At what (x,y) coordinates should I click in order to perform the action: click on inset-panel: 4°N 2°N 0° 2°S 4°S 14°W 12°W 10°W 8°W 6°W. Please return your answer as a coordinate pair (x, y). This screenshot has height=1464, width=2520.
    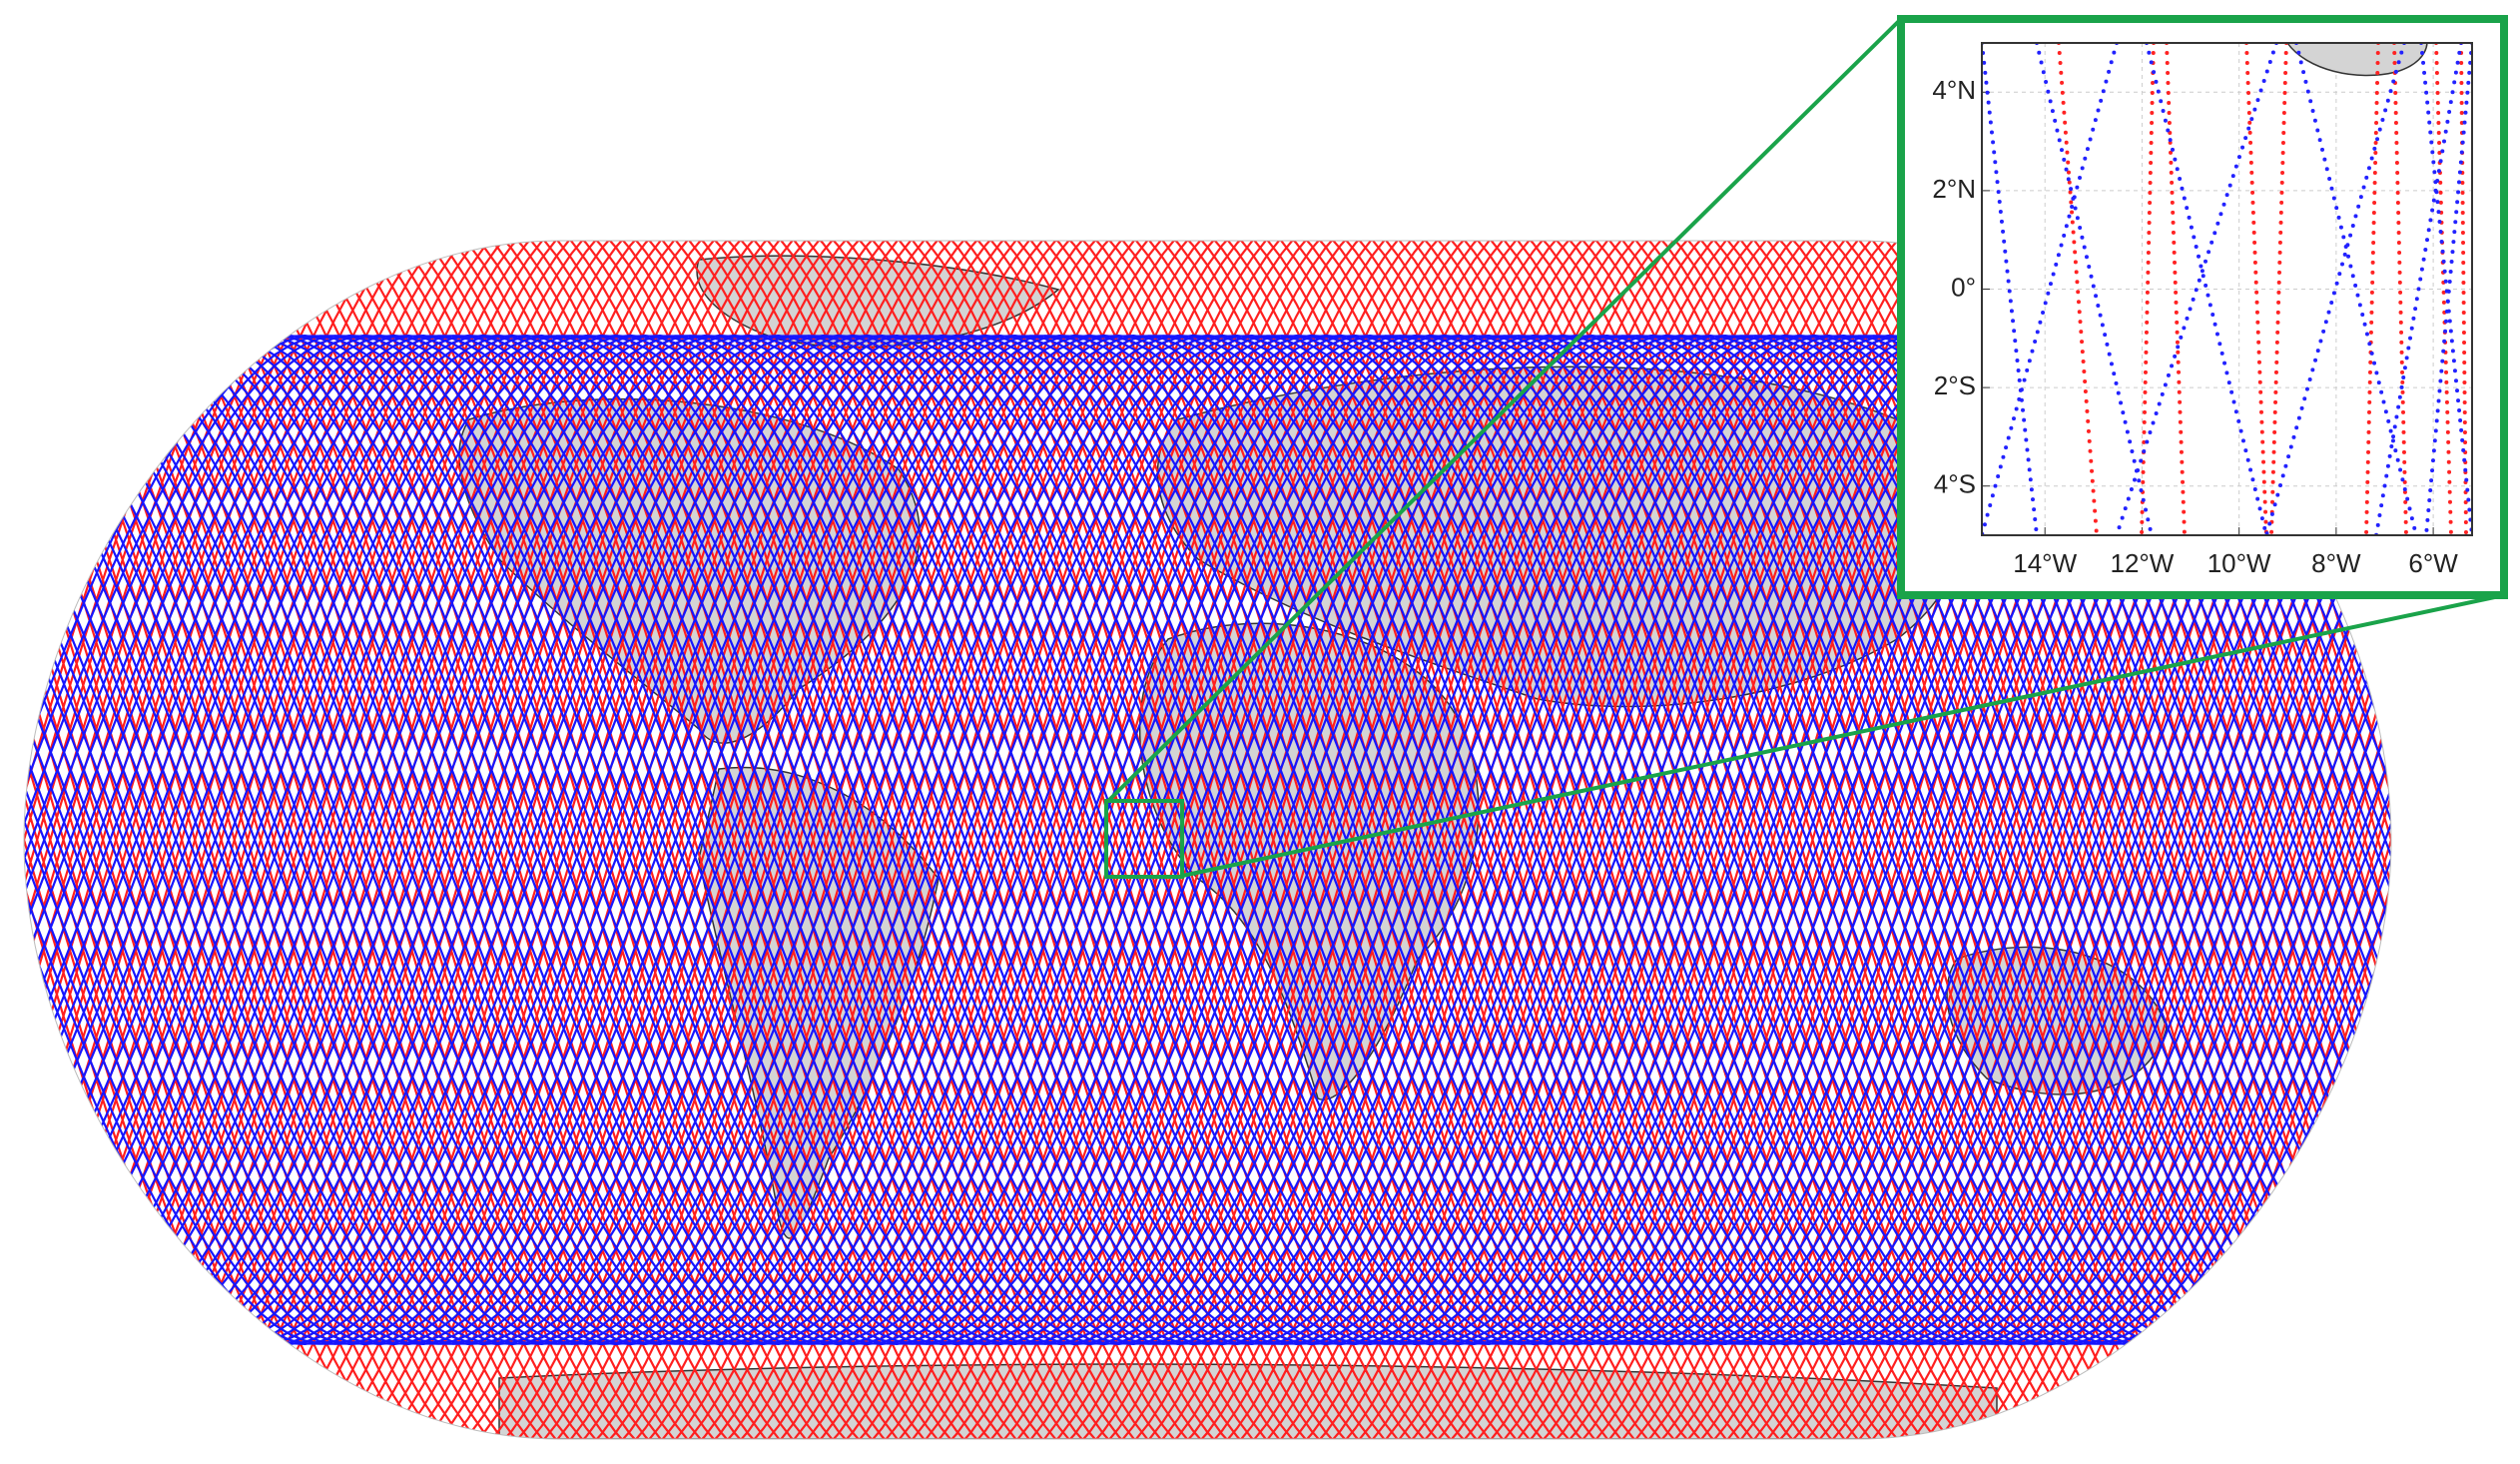
    Looking at the image, I should click on (2202, 307).